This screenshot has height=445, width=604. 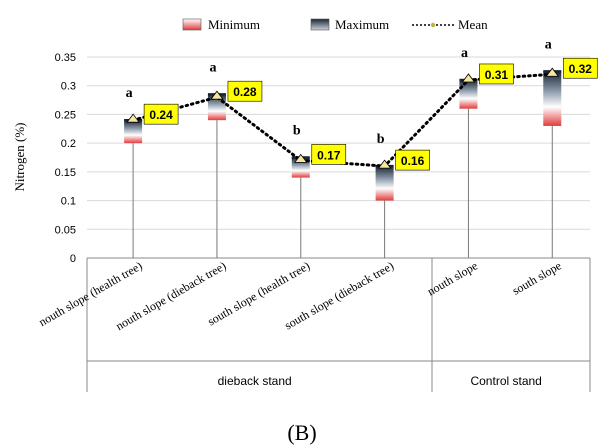 What do you see at coordinates (65, 115) in the screenshot?
I see `y-tick-label: 0.25` at bounding box center [65, 115].